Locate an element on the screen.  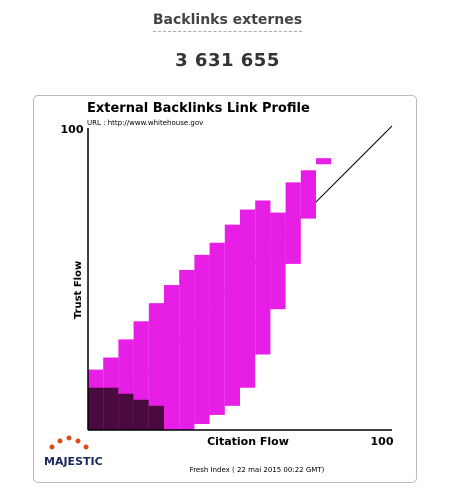
heading-text: Backlinks externes is located at coordinates (227, 22).